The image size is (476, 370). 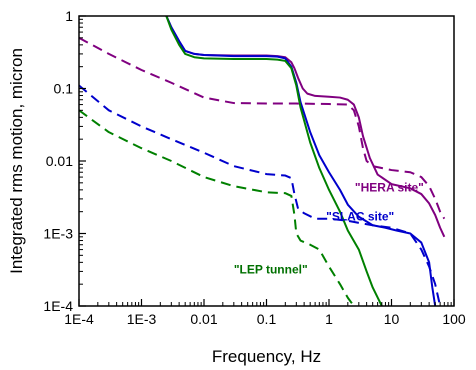 I want to click on series-annotation: "LEP tunnel", so click(x=271, y=270).